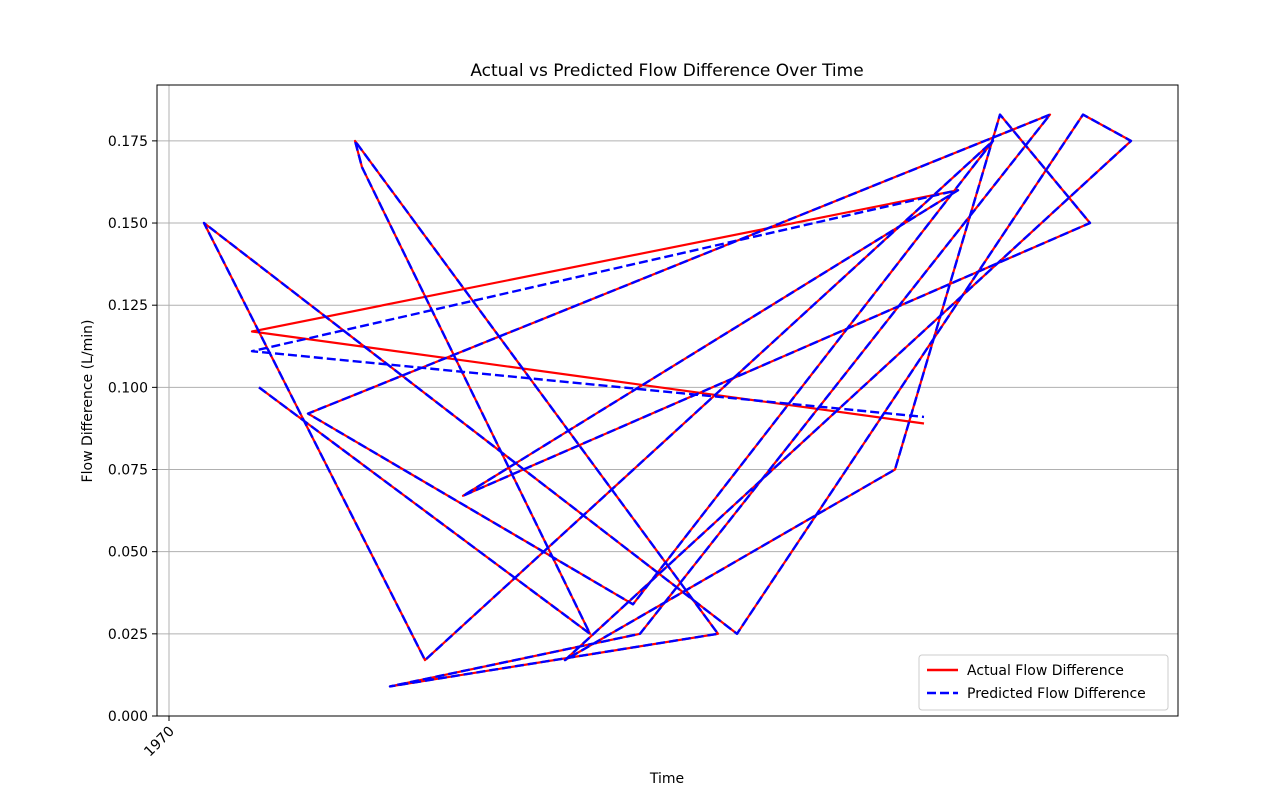 This screenshot has height=799, width=1280. Describe the element at coordinates (128, 717) in the screenshot. I see `y-tick-label: 0.000` at that location.